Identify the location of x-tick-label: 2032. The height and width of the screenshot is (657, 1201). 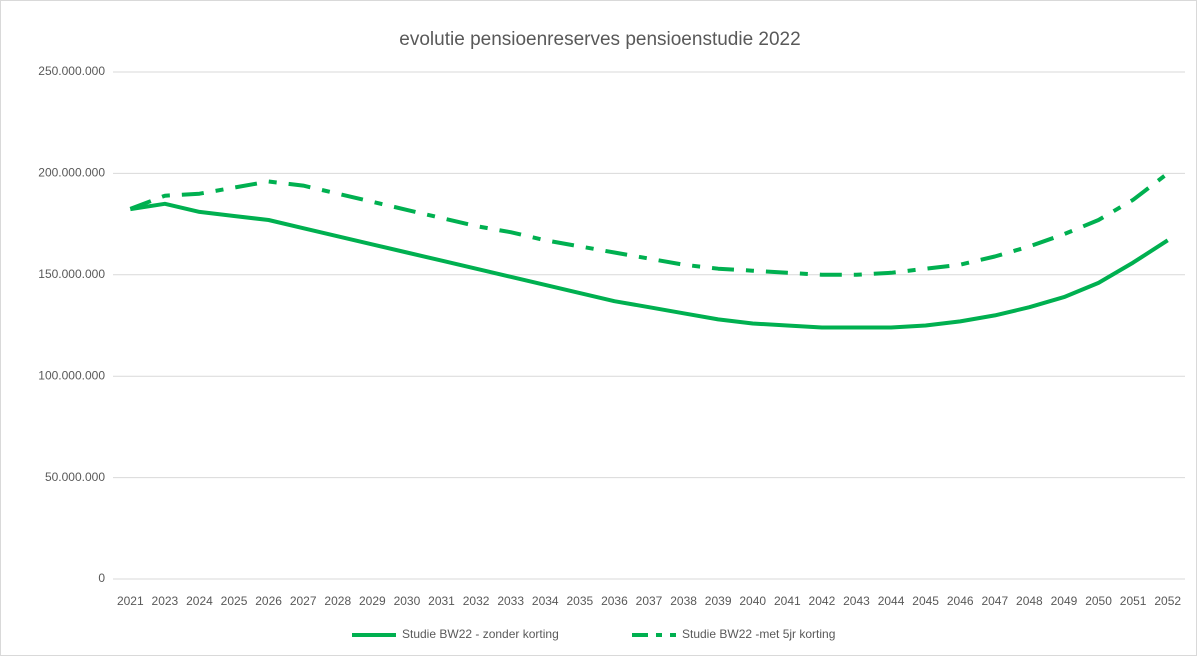
(476, 601).